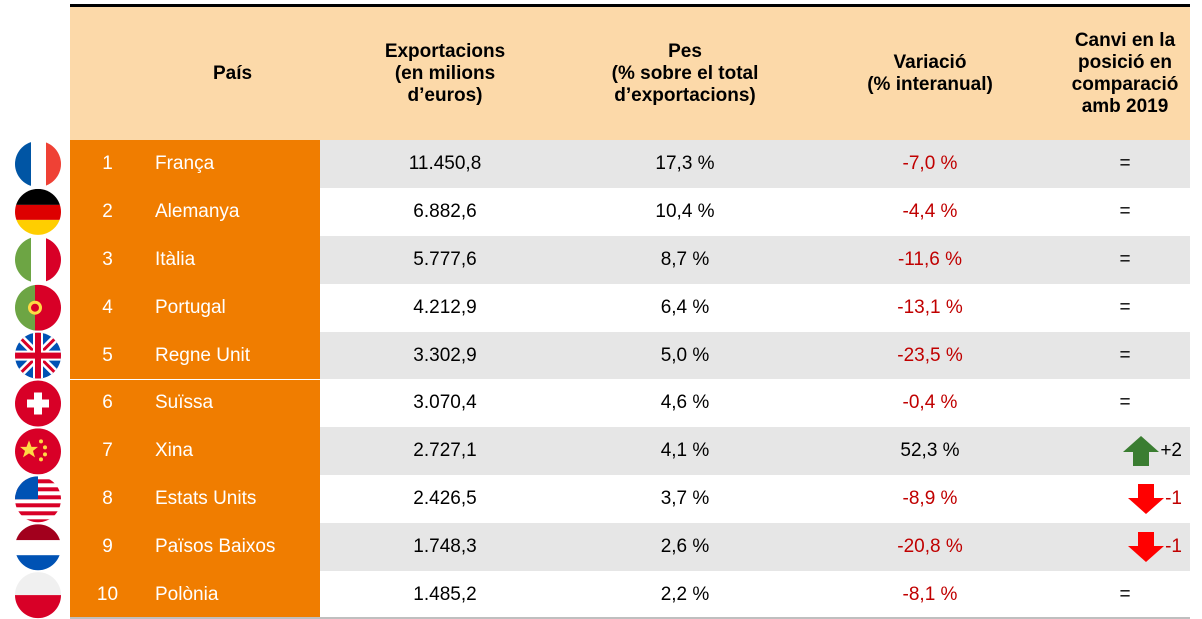 The width and height of the screenshot is (1202, 619). What do you see at coordinates (930, 307) in the screenshot?
I see `table-cell: -13,1 %` at bounding box center [930, 307].